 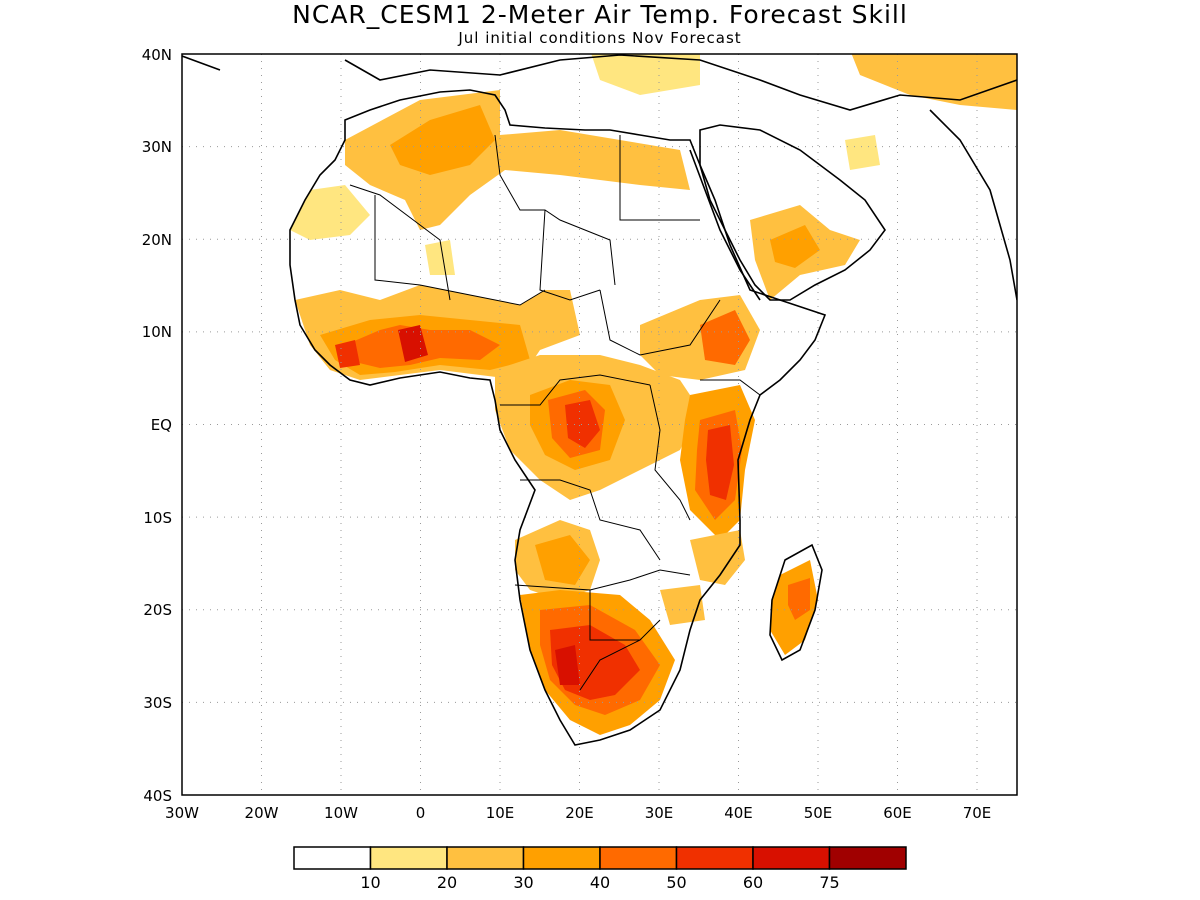 What do you see at coordinates (157, 55) in the screenshot?
I see `lat-label: 40N` at bounding box center [157, 55].